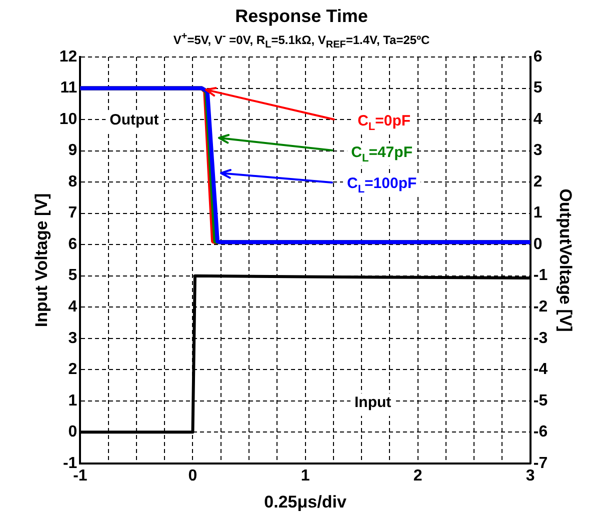  What do you see at coordinates (530, 475) in the screenshot?
I see `x-tick-label: 3` at bounding box center [530, 475].